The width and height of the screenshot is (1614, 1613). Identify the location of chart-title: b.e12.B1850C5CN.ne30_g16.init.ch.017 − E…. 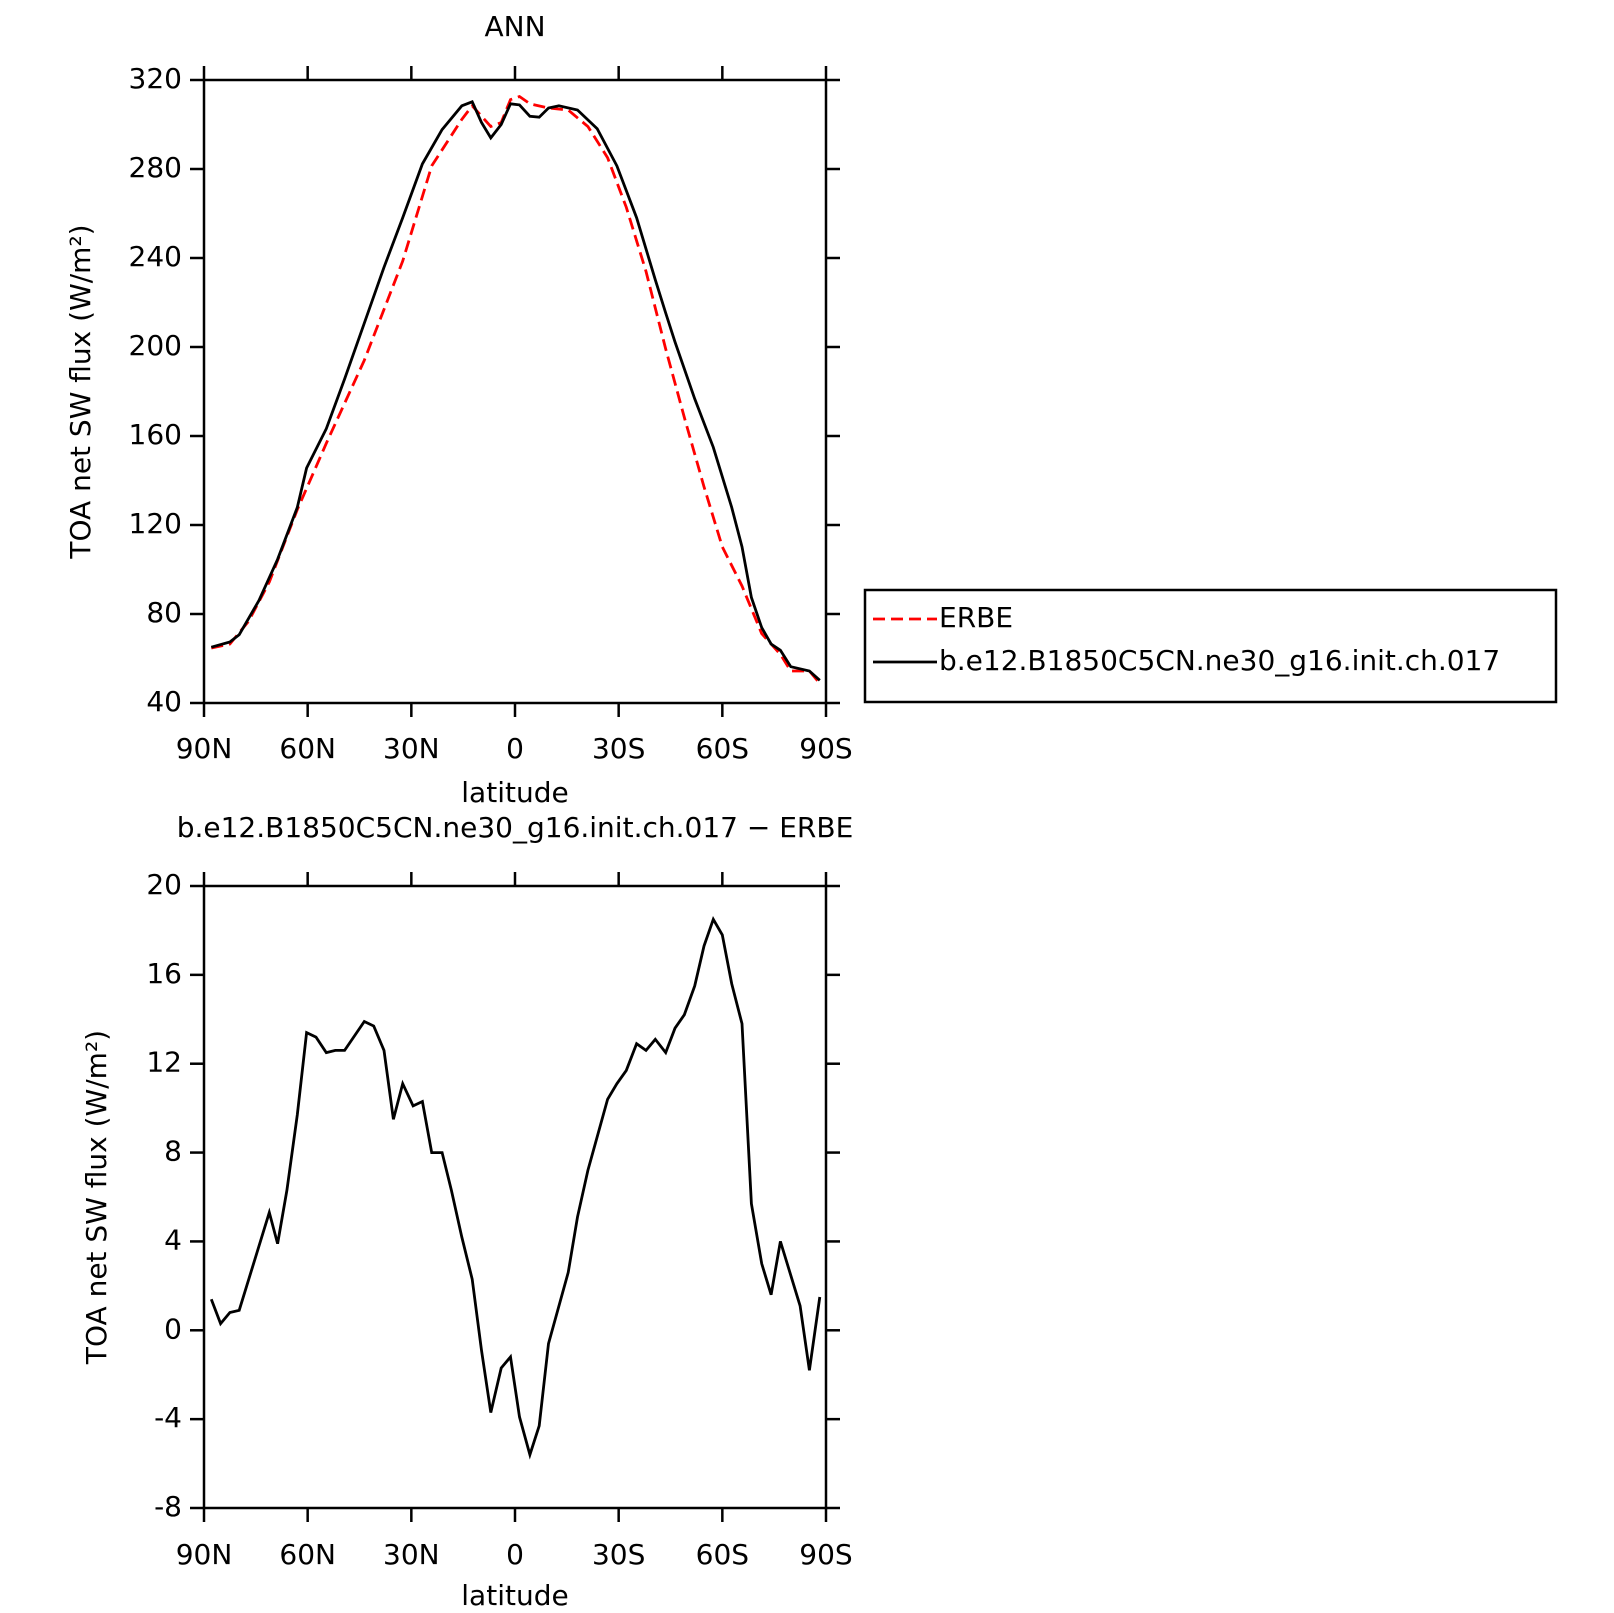
(515, 827).